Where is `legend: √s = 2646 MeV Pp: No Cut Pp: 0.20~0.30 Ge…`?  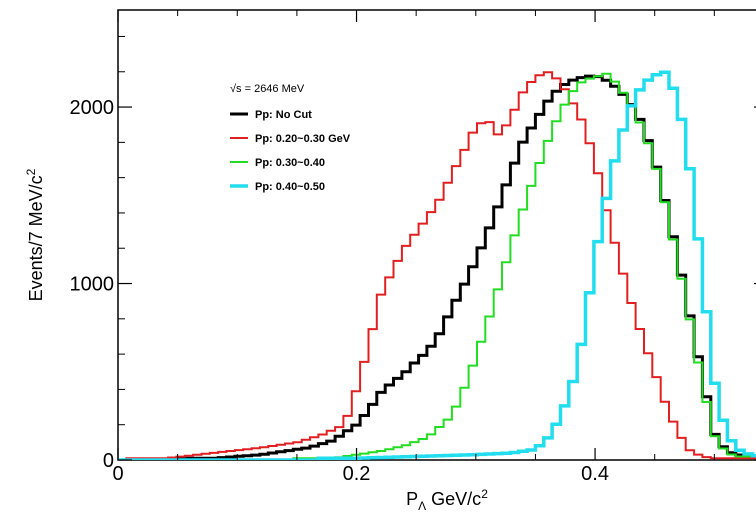 legend: √s = 2646 MeV Pp: No Cut Pp: 0.20~0.30 Ge… is located at coordinates (290, 138).